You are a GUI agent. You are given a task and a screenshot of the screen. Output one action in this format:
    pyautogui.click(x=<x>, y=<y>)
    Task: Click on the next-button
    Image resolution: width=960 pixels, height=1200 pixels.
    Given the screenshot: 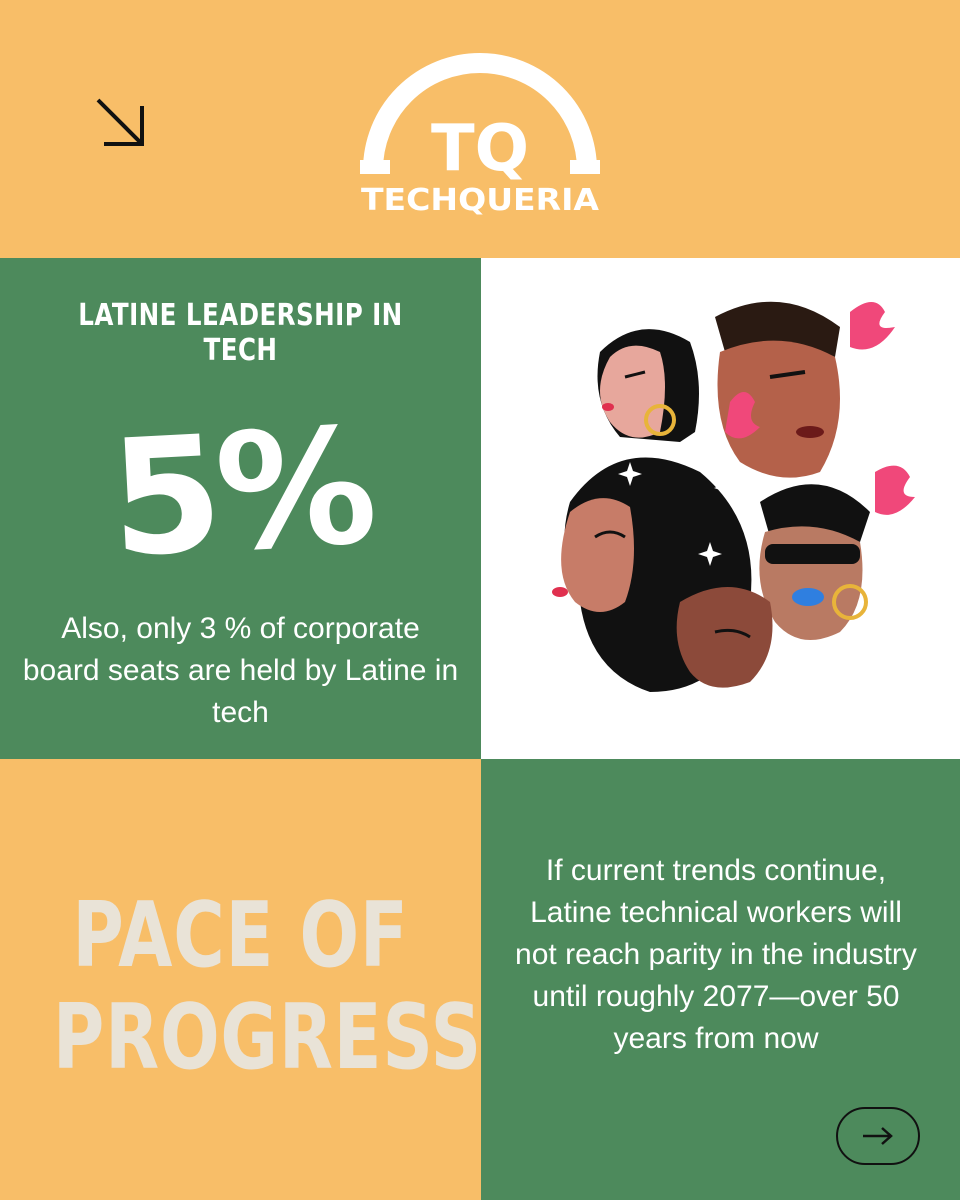 What is the action you would take?
    pyautogui.click(x=878, y=1136)
    